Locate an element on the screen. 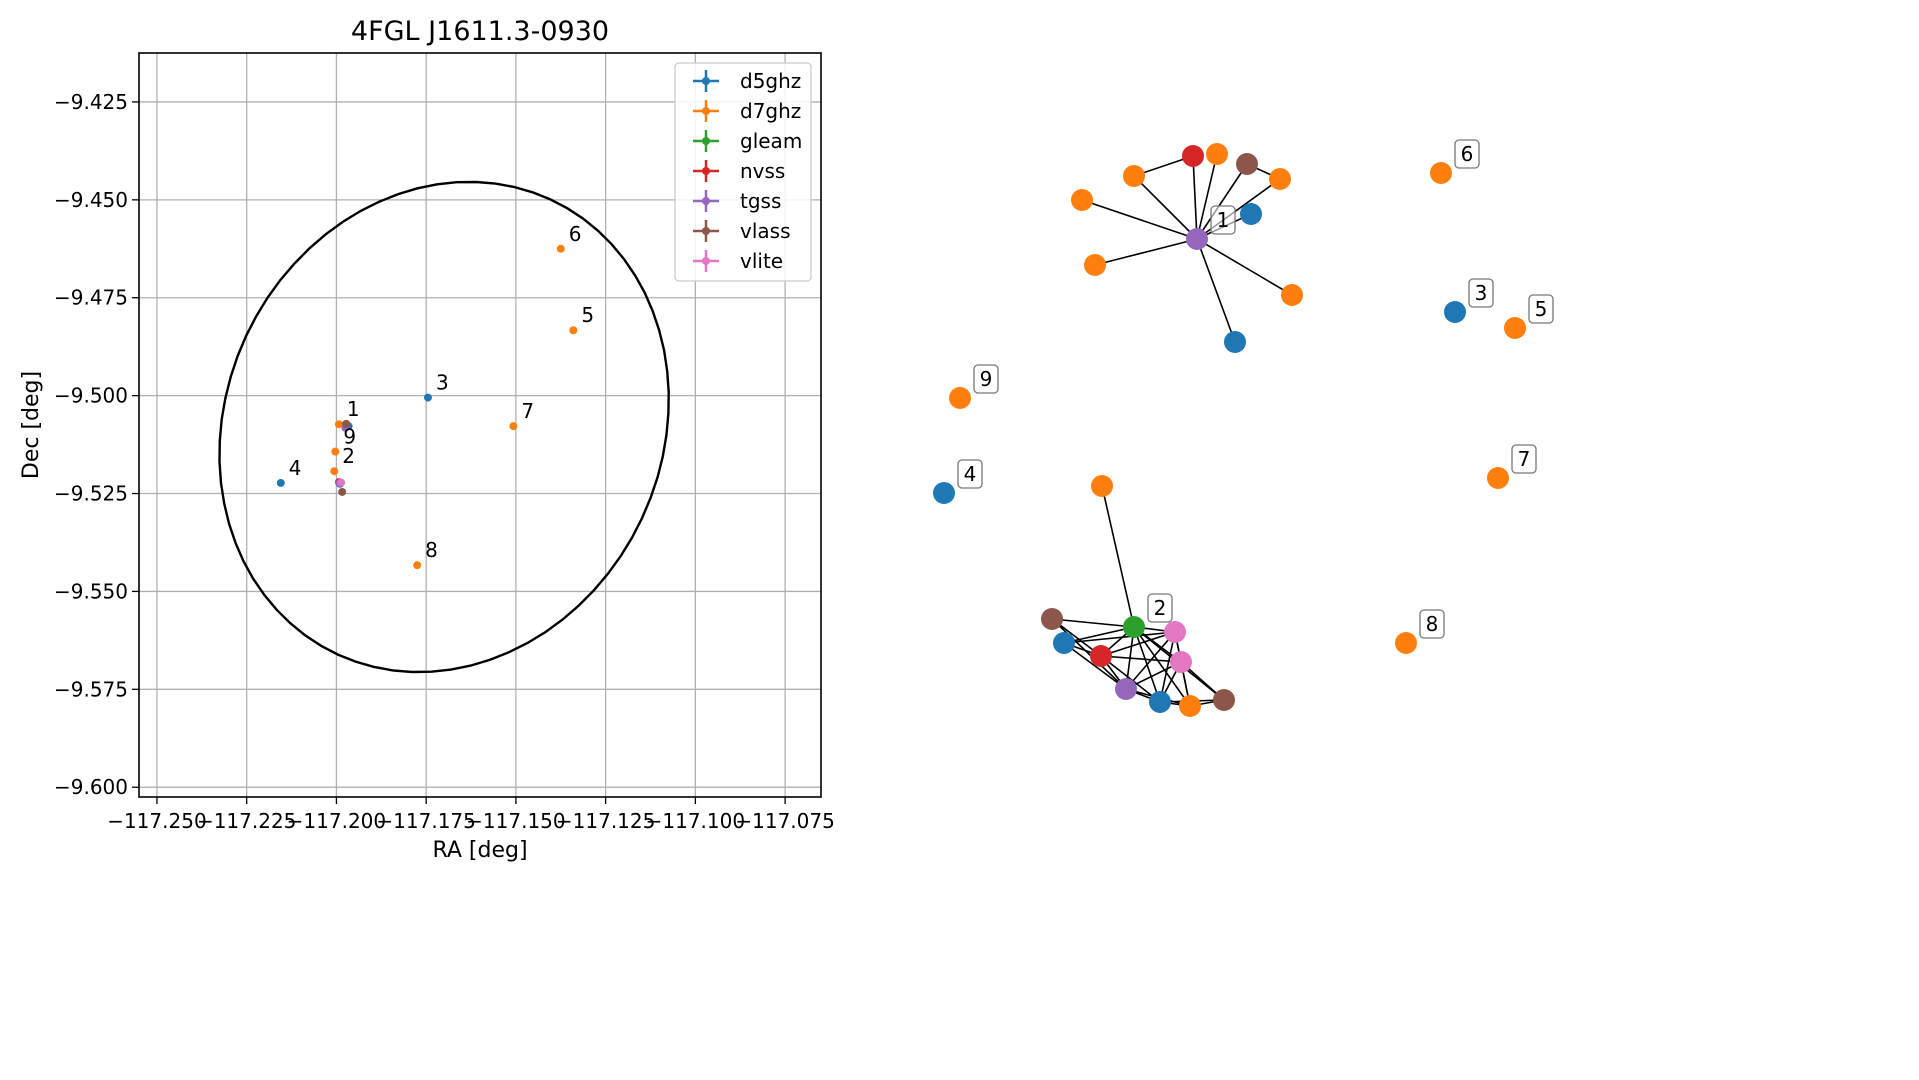 This screenshot has height=1080, width=1919. node-label: 3 is located at coordinates (1481, 293).